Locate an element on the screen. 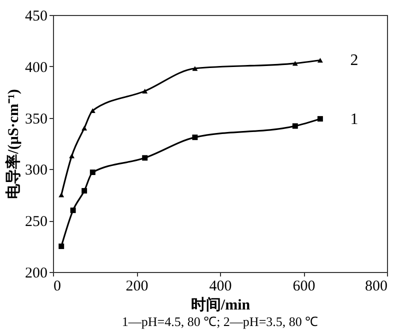  y-tick-label: 250 is located at coordinates (36, 222).